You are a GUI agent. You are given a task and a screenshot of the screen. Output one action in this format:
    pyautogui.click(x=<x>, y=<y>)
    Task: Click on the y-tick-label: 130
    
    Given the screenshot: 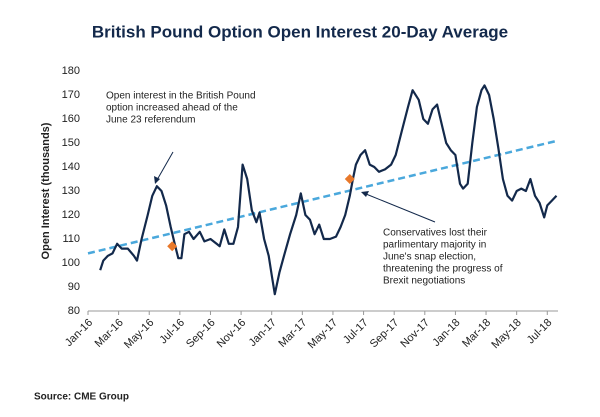 What is the action you would take?
    pyautogui.click(x=71, y=191)
    